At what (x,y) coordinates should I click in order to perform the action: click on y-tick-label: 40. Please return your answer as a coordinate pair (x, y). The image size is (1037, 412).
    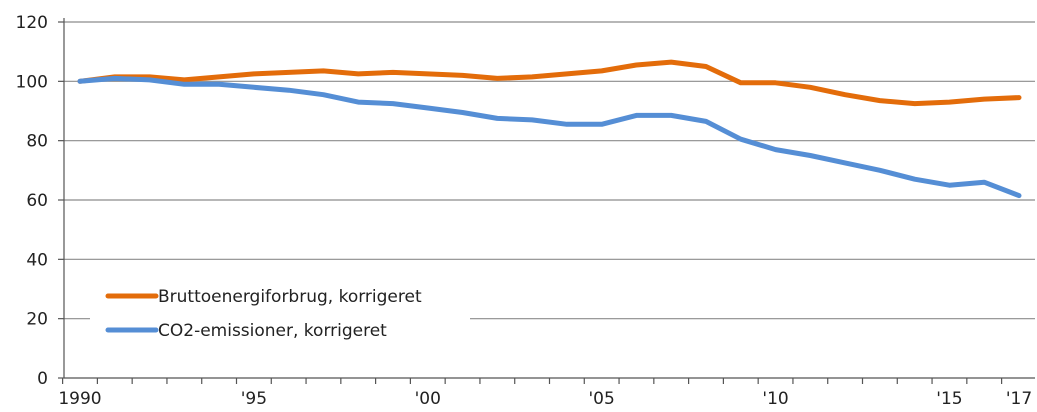
    Looking at the image, I should click on (37, 260).